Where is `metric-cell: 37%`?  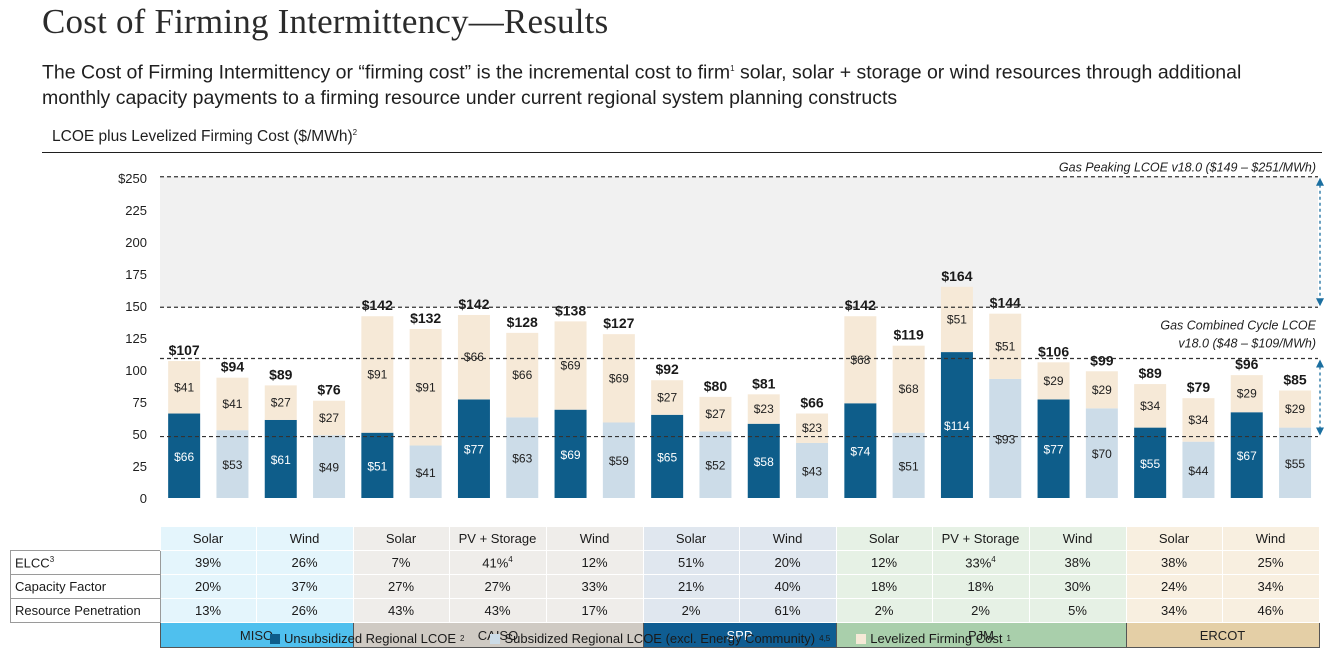 metric-cell: 37% is located at coordinates (304, 586).